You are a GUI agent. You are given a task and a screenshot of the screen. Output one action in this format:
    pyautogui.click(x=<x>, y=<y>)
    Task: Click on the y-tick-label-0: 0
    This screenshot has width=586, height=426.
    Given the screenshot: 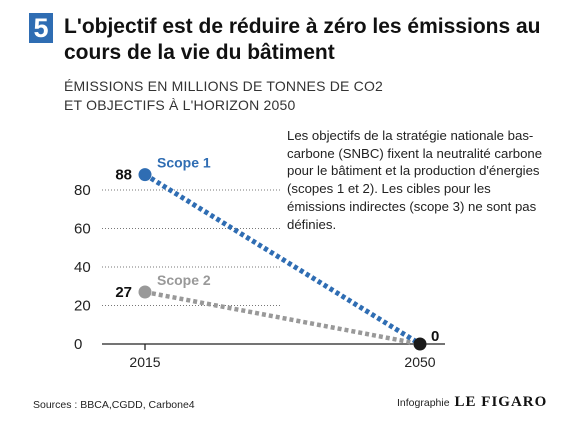 What is the action you would take?
    pyautogui.click(x=78, y=344)
    